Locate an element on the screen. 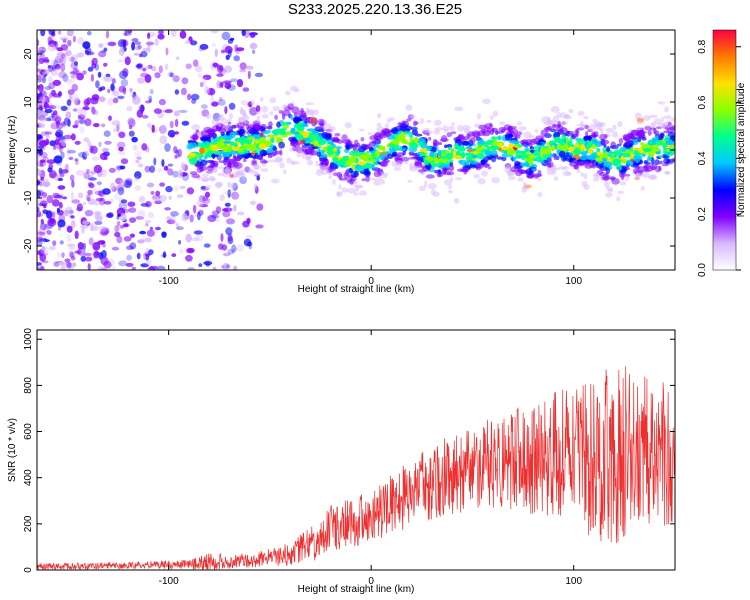 This screenshot has width=750, height=600. heatmap-ylabel: Frequency (Hz) is located at coordinates (12, 150).